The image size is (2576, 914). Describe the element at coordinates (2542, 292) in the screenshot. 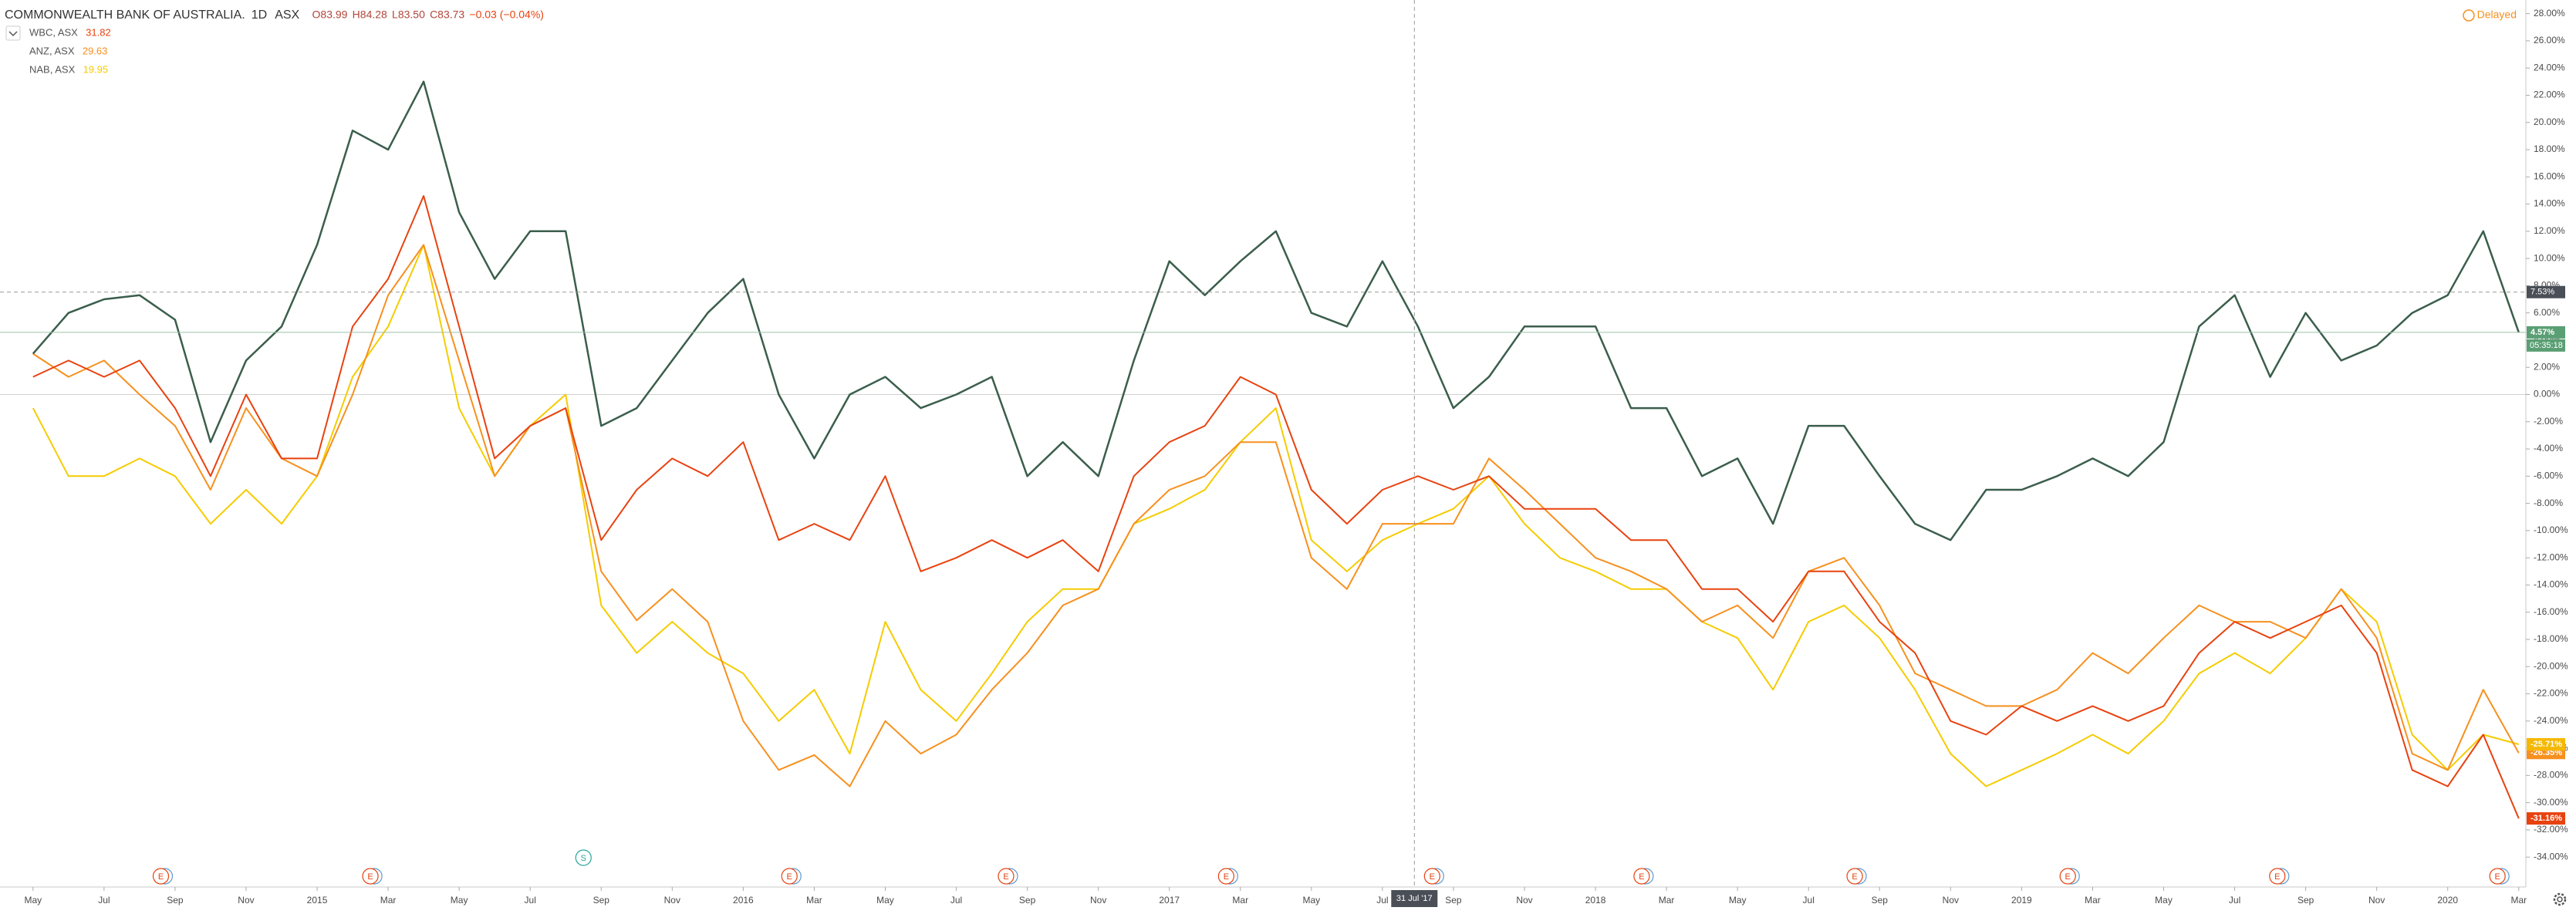

I see `crosshair-y-label: 7.53%` at that location.